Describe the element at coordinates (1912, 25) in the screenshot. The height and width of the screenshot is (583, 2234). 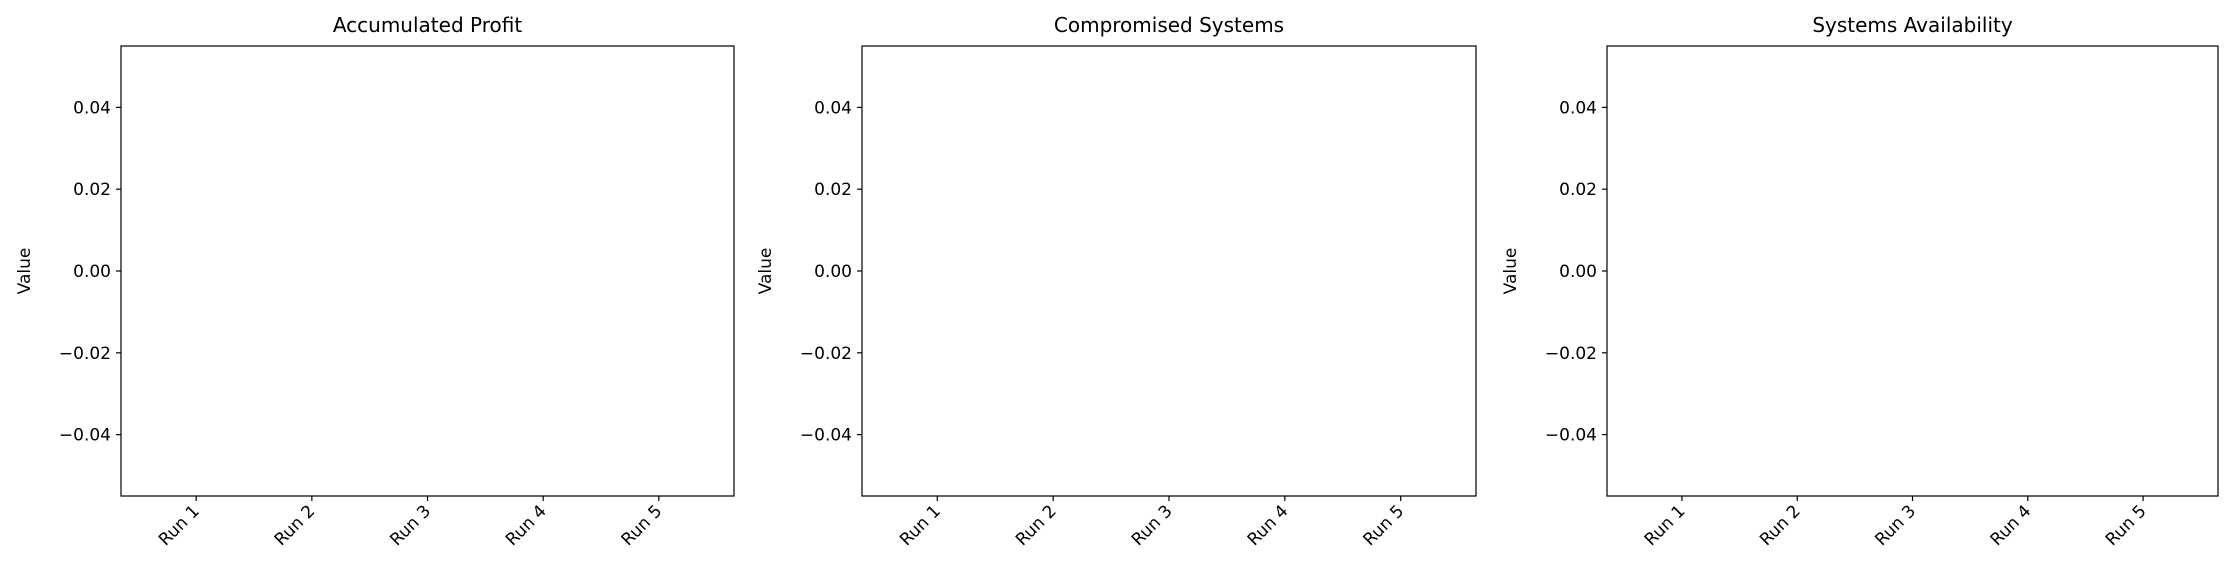
I see `chart-title: Systems Availability` at that location.